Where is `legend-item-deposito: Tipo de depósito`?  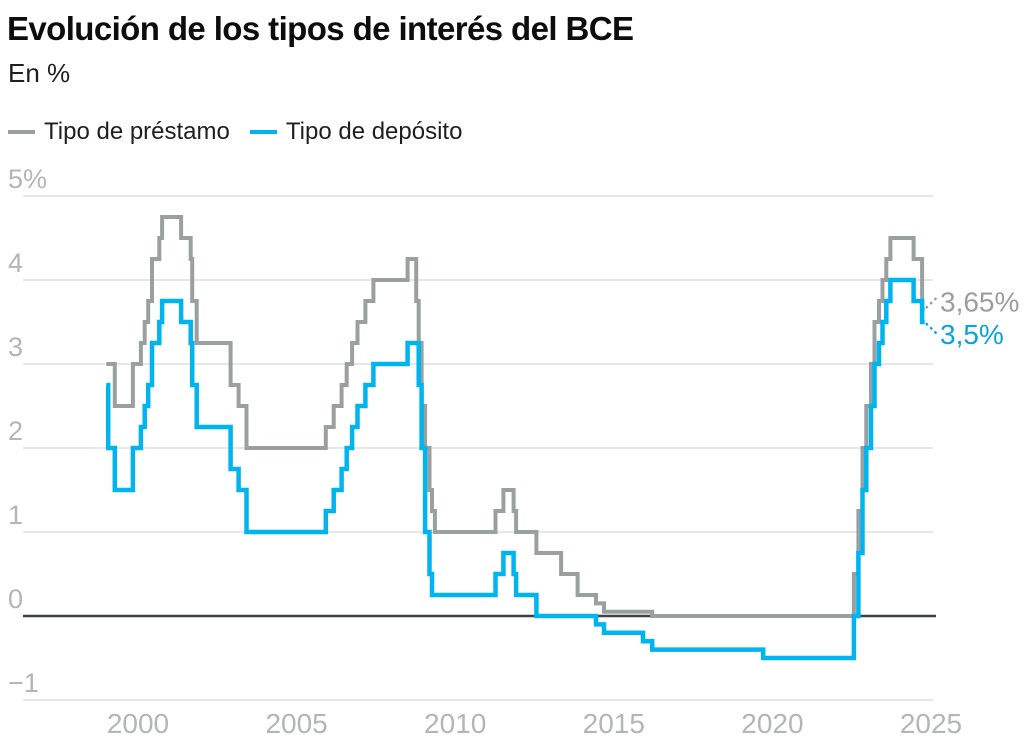 legend-item-deposito: Tipo de depósito is located at coordinates (356, 132).